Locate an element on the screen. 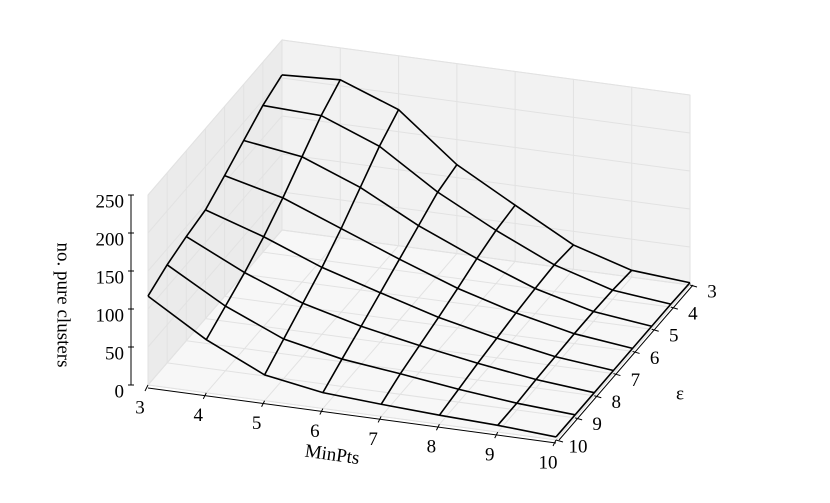 The width and height of the screenshot is (830, 503). y-tick-label: 9 is located at coordinates (597, 424).